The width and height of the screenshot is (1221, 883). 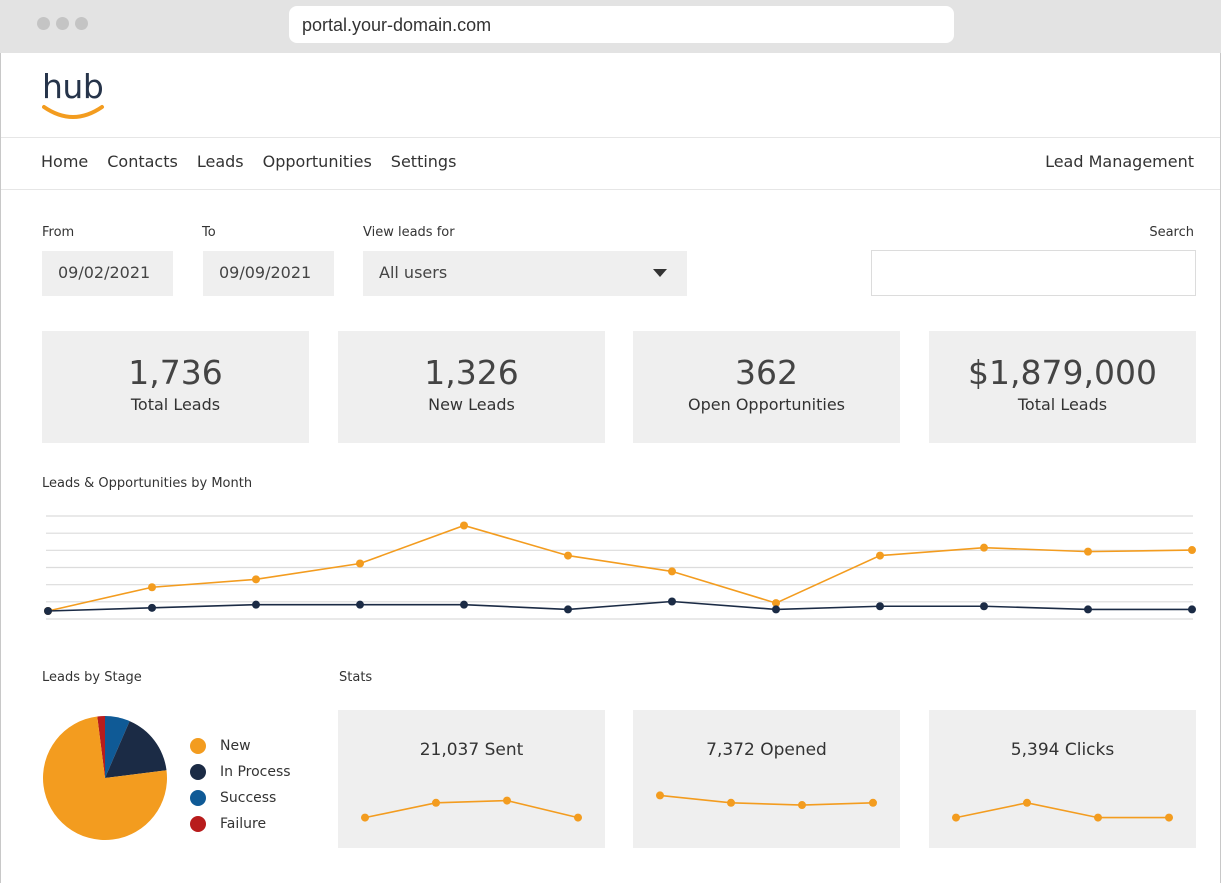 I want to click on address-bar: portal.your-domain.com, so click(x=621, y=24).